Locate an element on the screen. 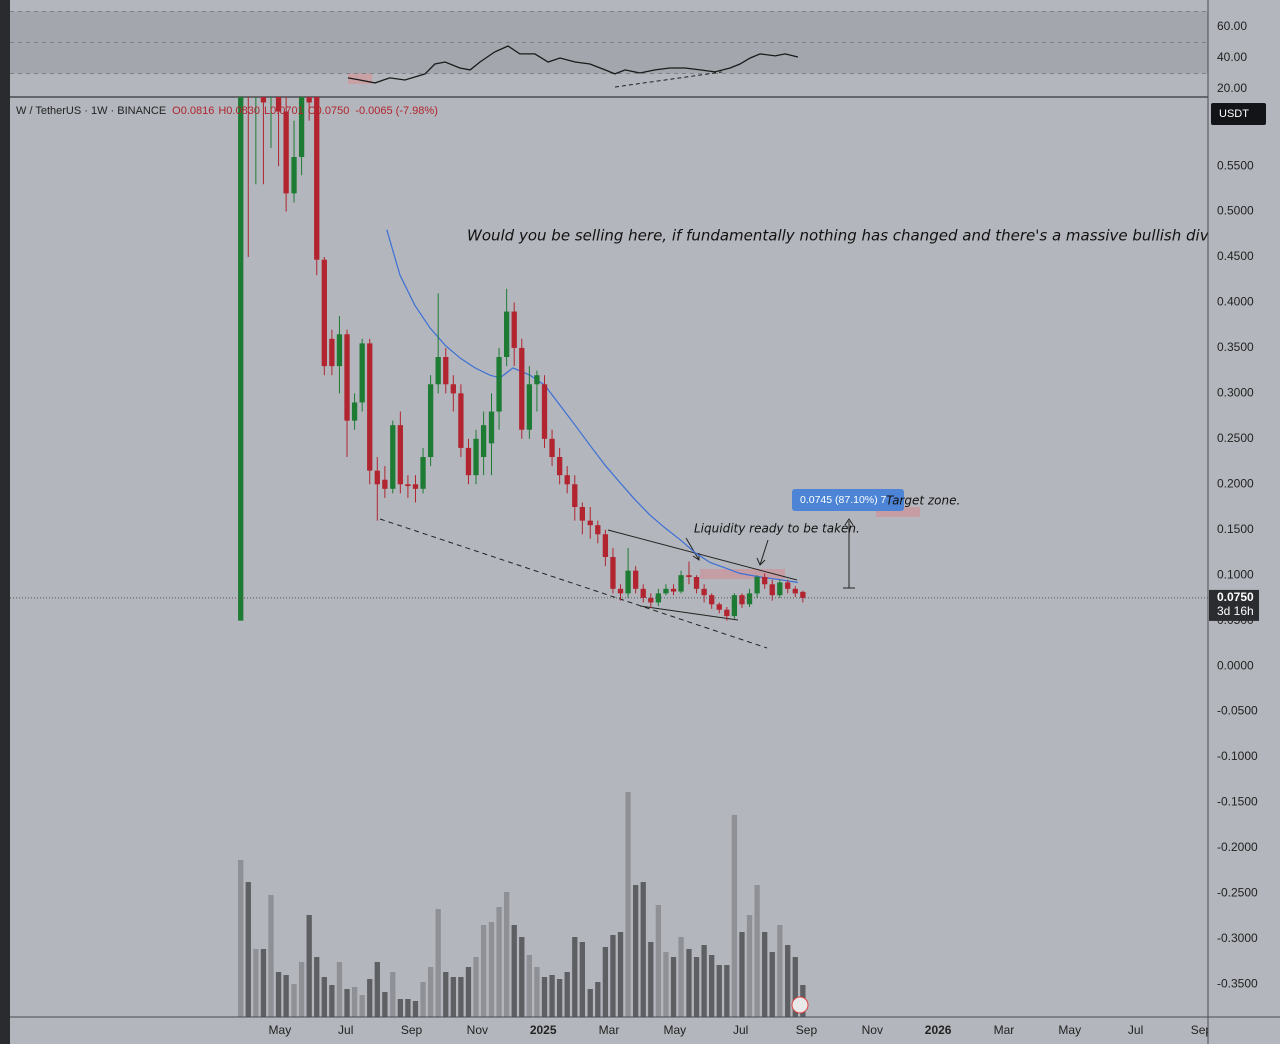 The height and width of the screenshot is (1044, 1280). countdown-label: 3d 16h is located at coordinates (1235, 611).